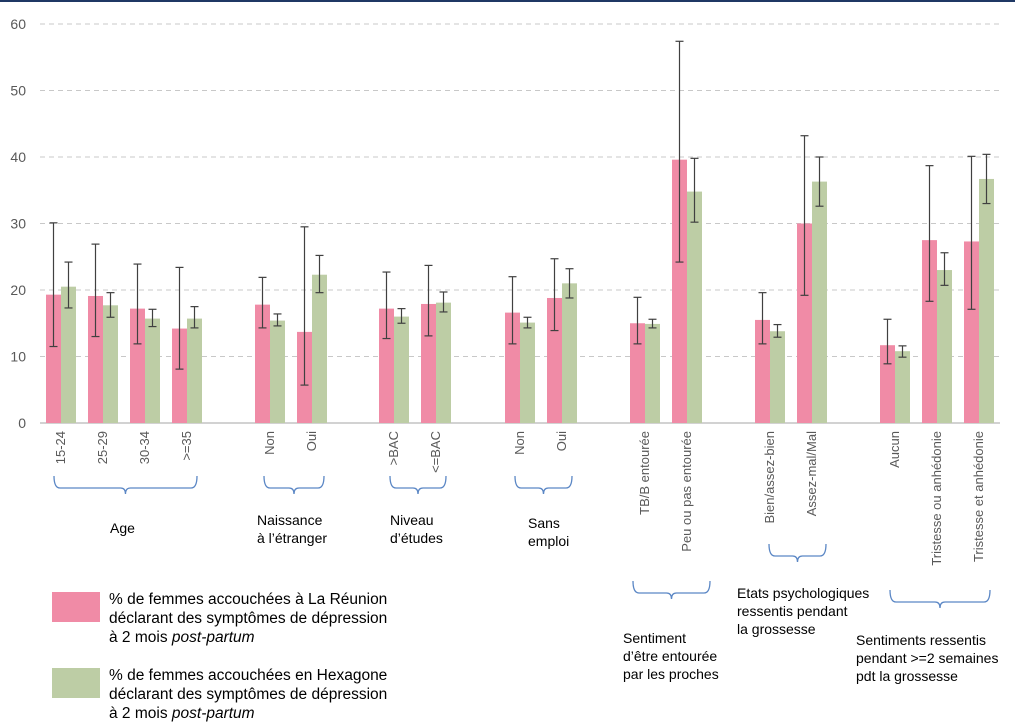 Image resolution: width=1015 pixels, height=724 pixels. Describe the element at coordinates (811, 473) in the screenshot. I see `x-tick-label: Assez-mal/Mal` at that location.